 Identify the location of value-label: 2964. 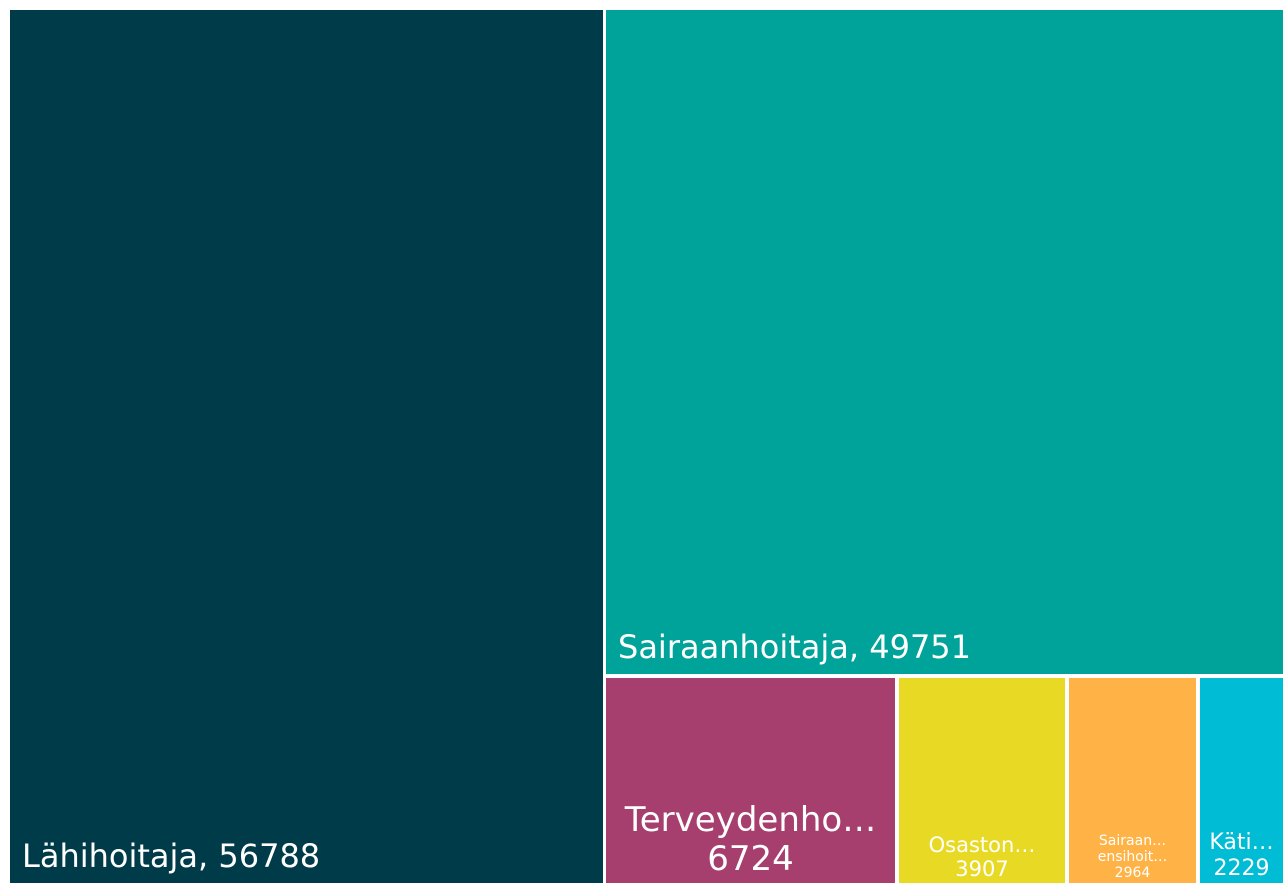
(1132, 872).